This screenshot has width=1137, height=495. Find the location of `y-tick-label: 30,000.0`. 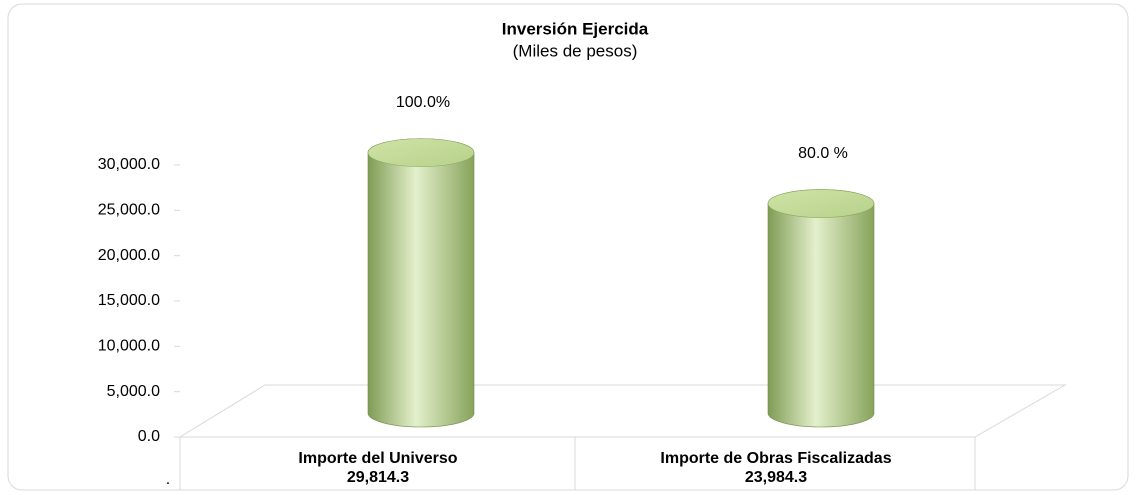

y-tick-label: 30,000.0 is located at coordinates (129, 164).